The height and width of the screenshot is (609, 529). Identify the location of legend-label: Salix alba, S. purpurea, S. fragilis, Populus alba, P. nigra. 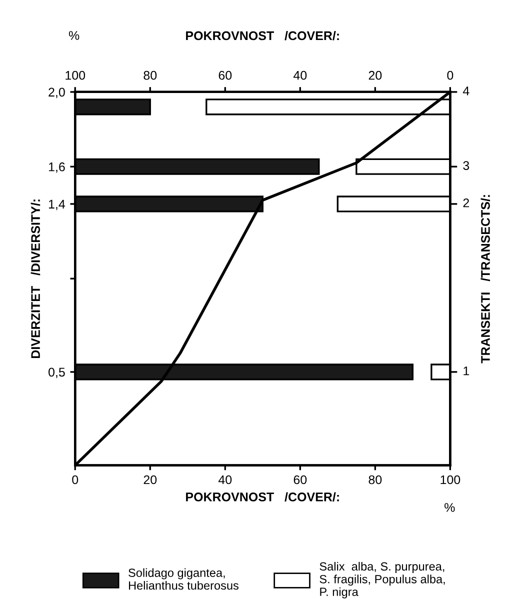
(382, 580).